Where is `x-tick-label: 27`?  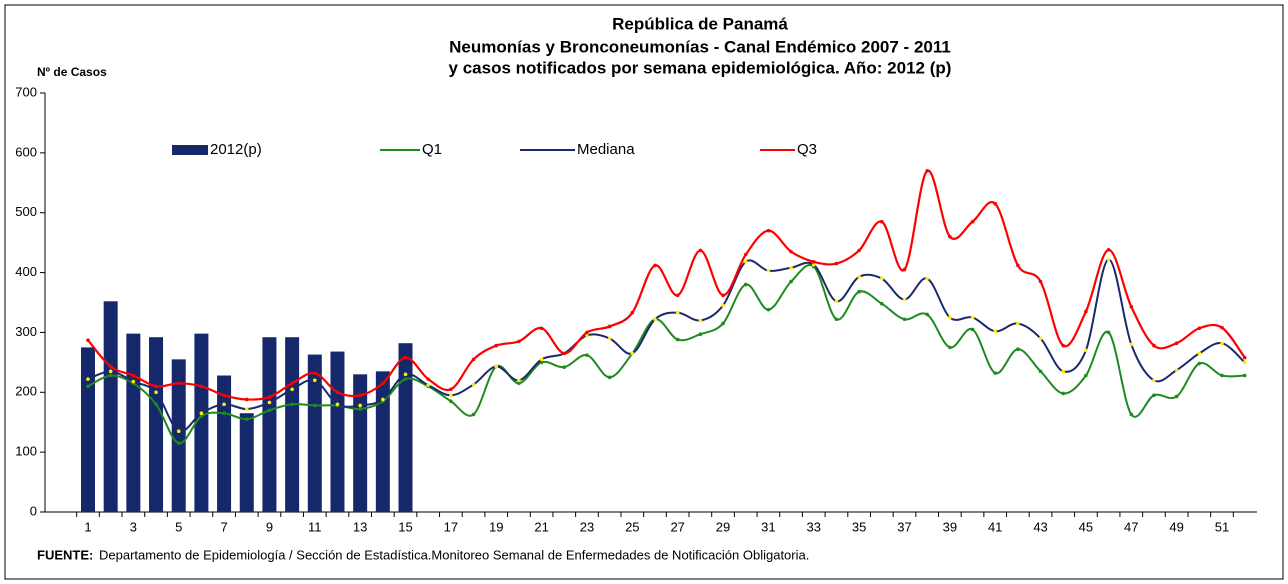 x-tick-label: 27 is located at coordinates (677, 526).